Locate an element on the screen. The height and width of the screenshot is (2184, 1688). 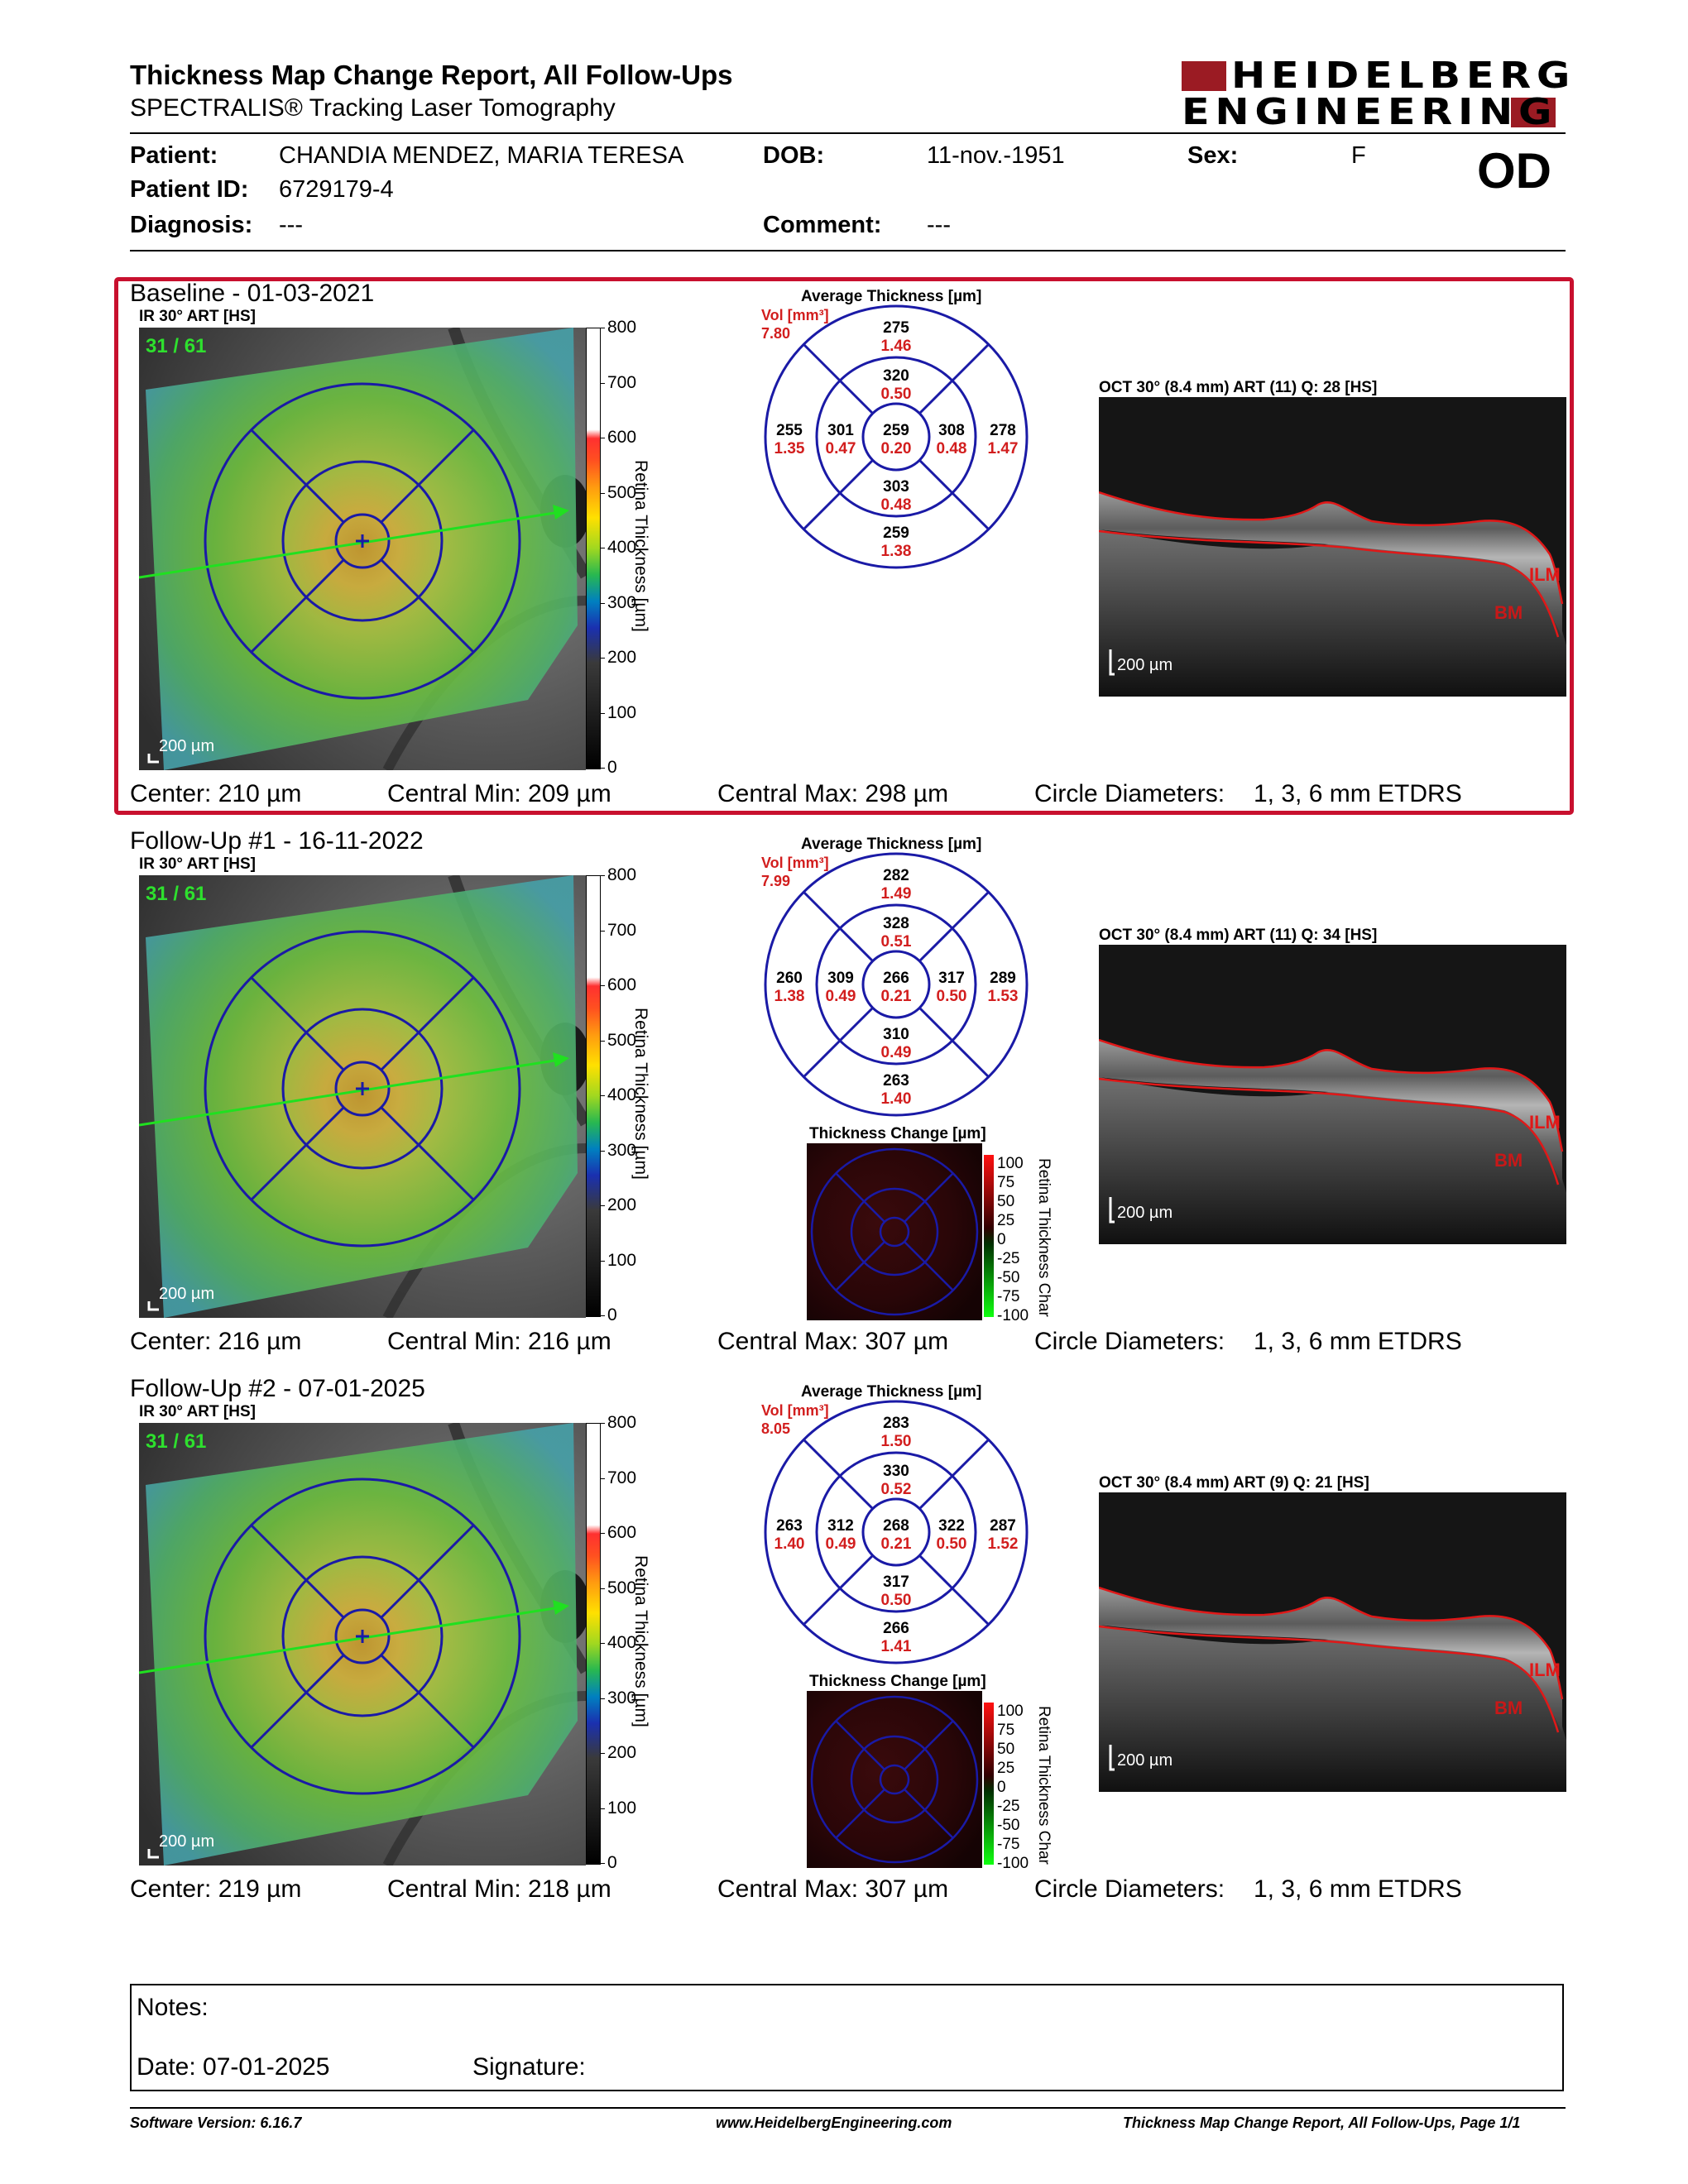
sex-label: Sex: is located at coordinates (1213, 155).